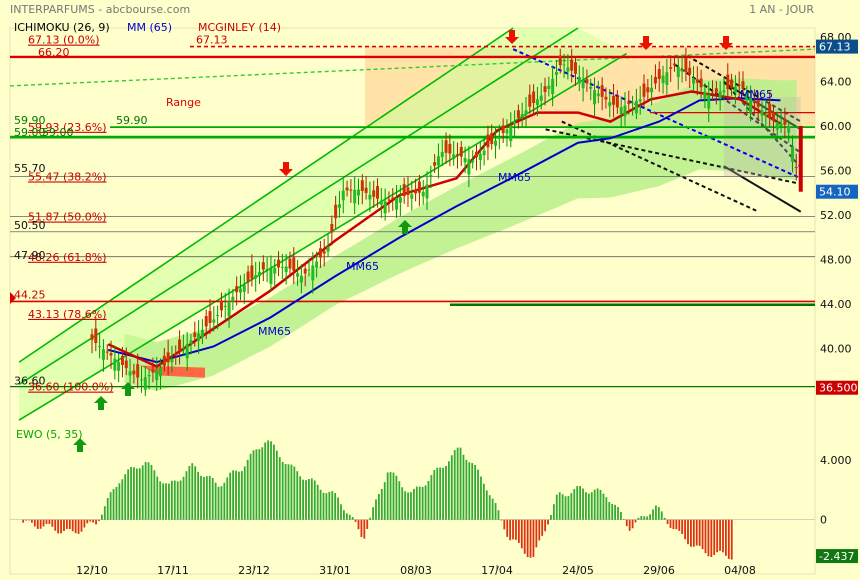 This screenshot has width=860, height=580. I want to click on level-label: 66.20, so click(54, 52).